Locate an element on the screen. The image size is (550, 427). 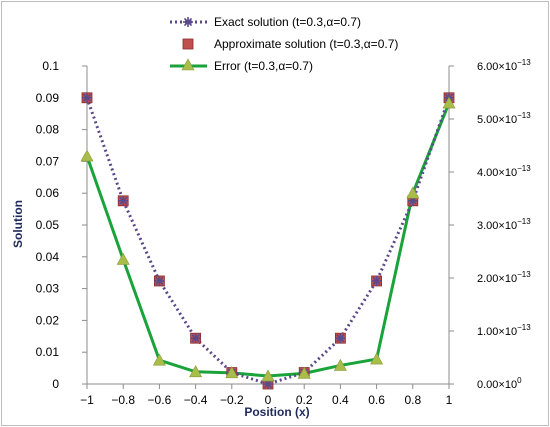
x-tick-label: 0.8 is located at coordinates (412, 400).